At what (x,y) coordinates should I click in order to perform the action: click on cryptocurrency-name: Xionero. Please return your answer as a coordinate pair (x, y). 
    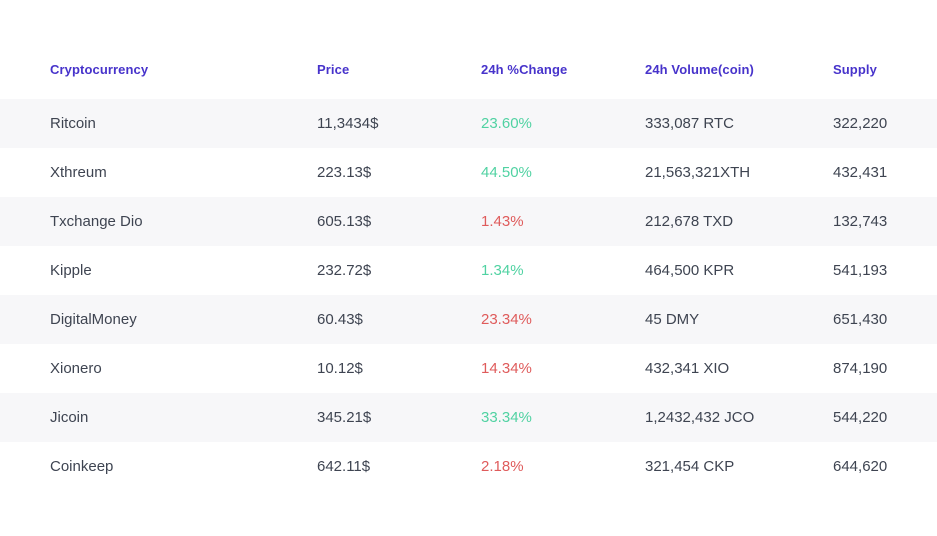
    Looking at the image, I should click on (76, 368).